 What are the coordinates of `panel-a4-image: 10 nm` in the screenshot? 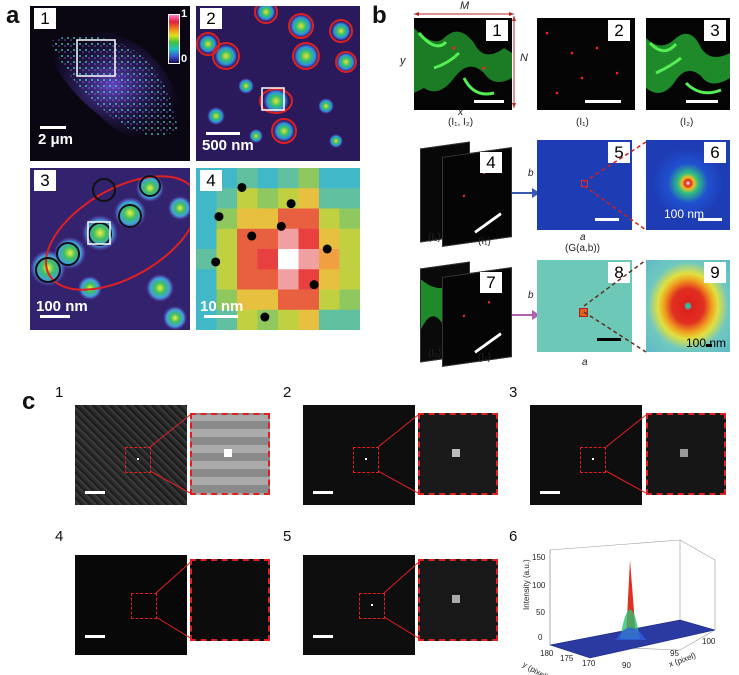 It's located at (278, 249).